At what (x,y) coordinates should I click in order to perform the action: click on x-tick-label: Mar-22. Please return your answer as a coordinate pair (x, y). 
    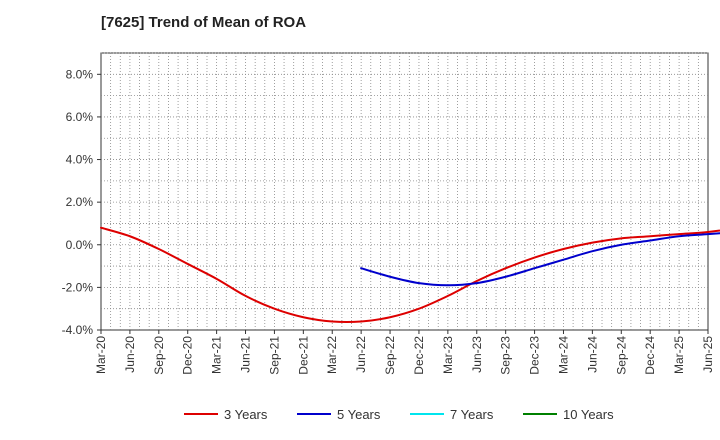
    Looking at the image, I should click on (332, 355).